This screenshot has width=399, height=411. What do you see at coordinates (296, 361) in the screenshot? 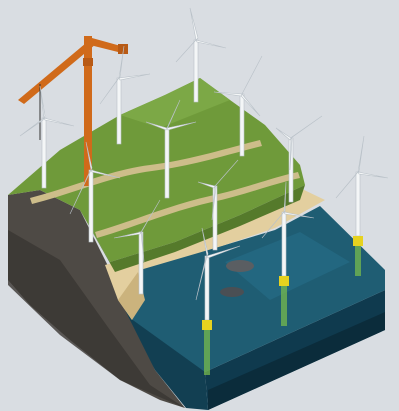
I see `sea-front-shade` at bounding box center [296, 361].